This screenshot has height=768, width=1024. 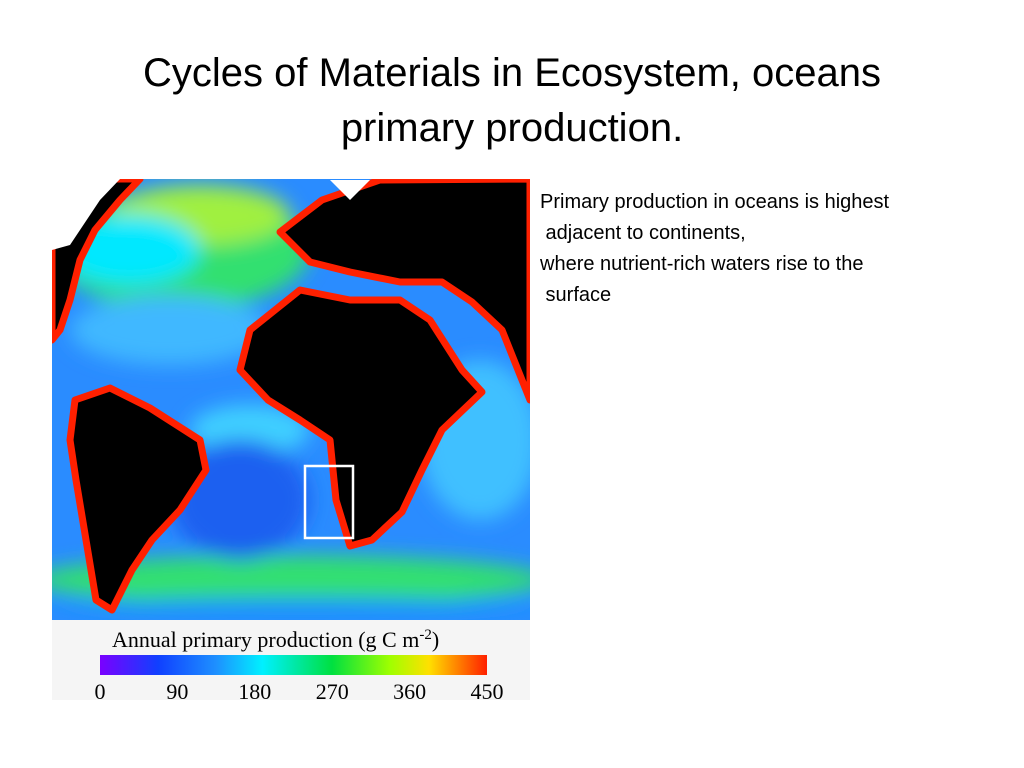 What do you see at coordinates (254, 691) in the screenshot?
I see `tick-label: 180` at bounding box center [254, 691].